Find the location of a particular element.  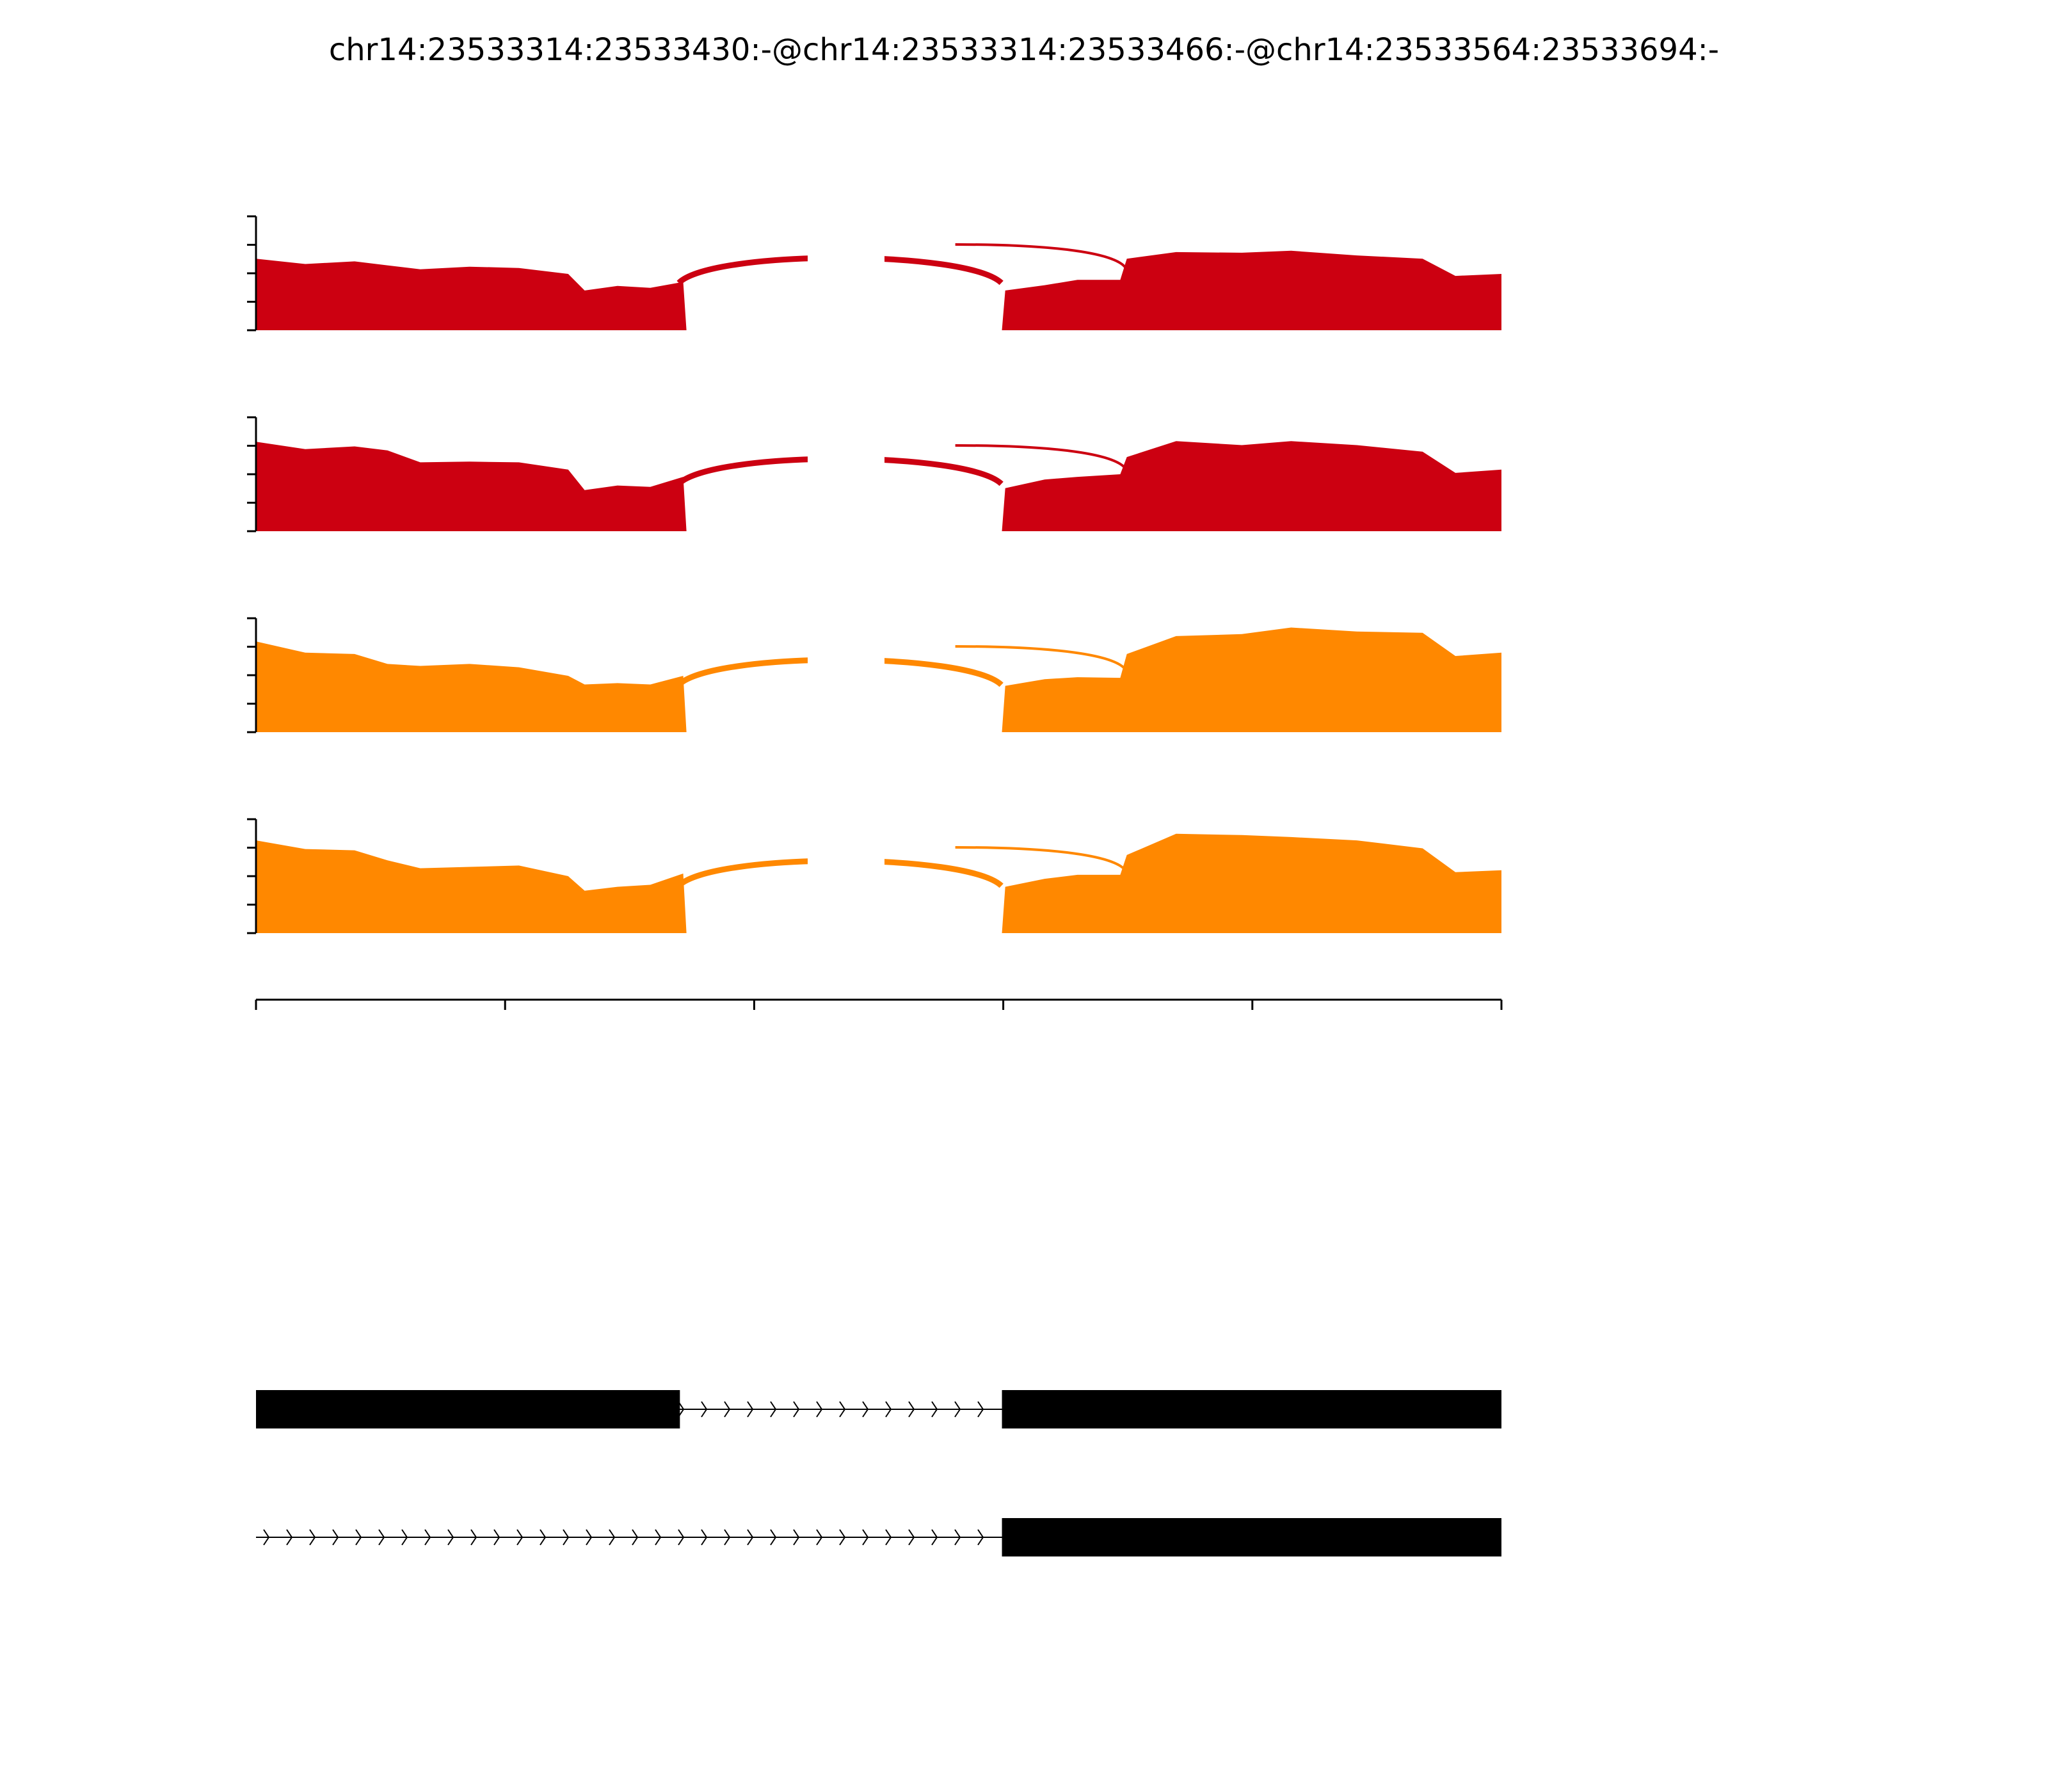

x-axis is located at coordinates (879, 1004).